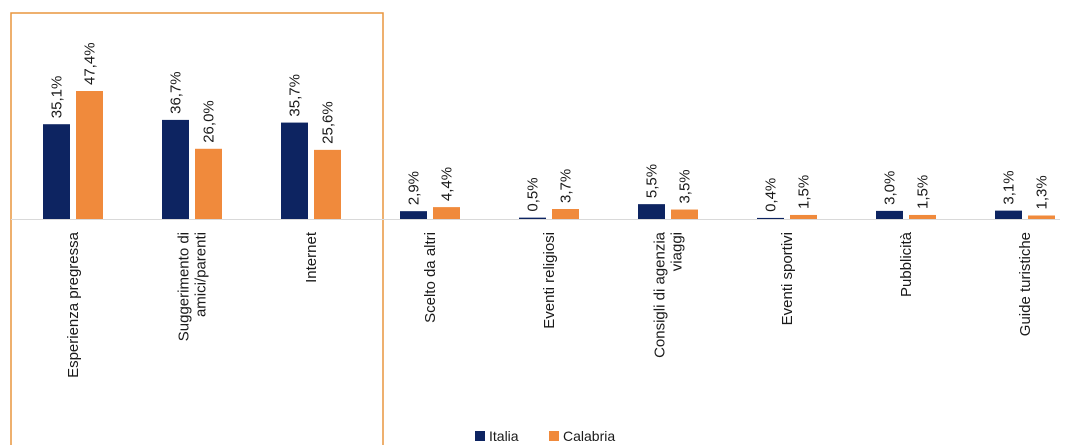  Describe the element at coordinates (549, 280) in the screenshot. I see `category-label-4: Eventi religiosi` at that location.